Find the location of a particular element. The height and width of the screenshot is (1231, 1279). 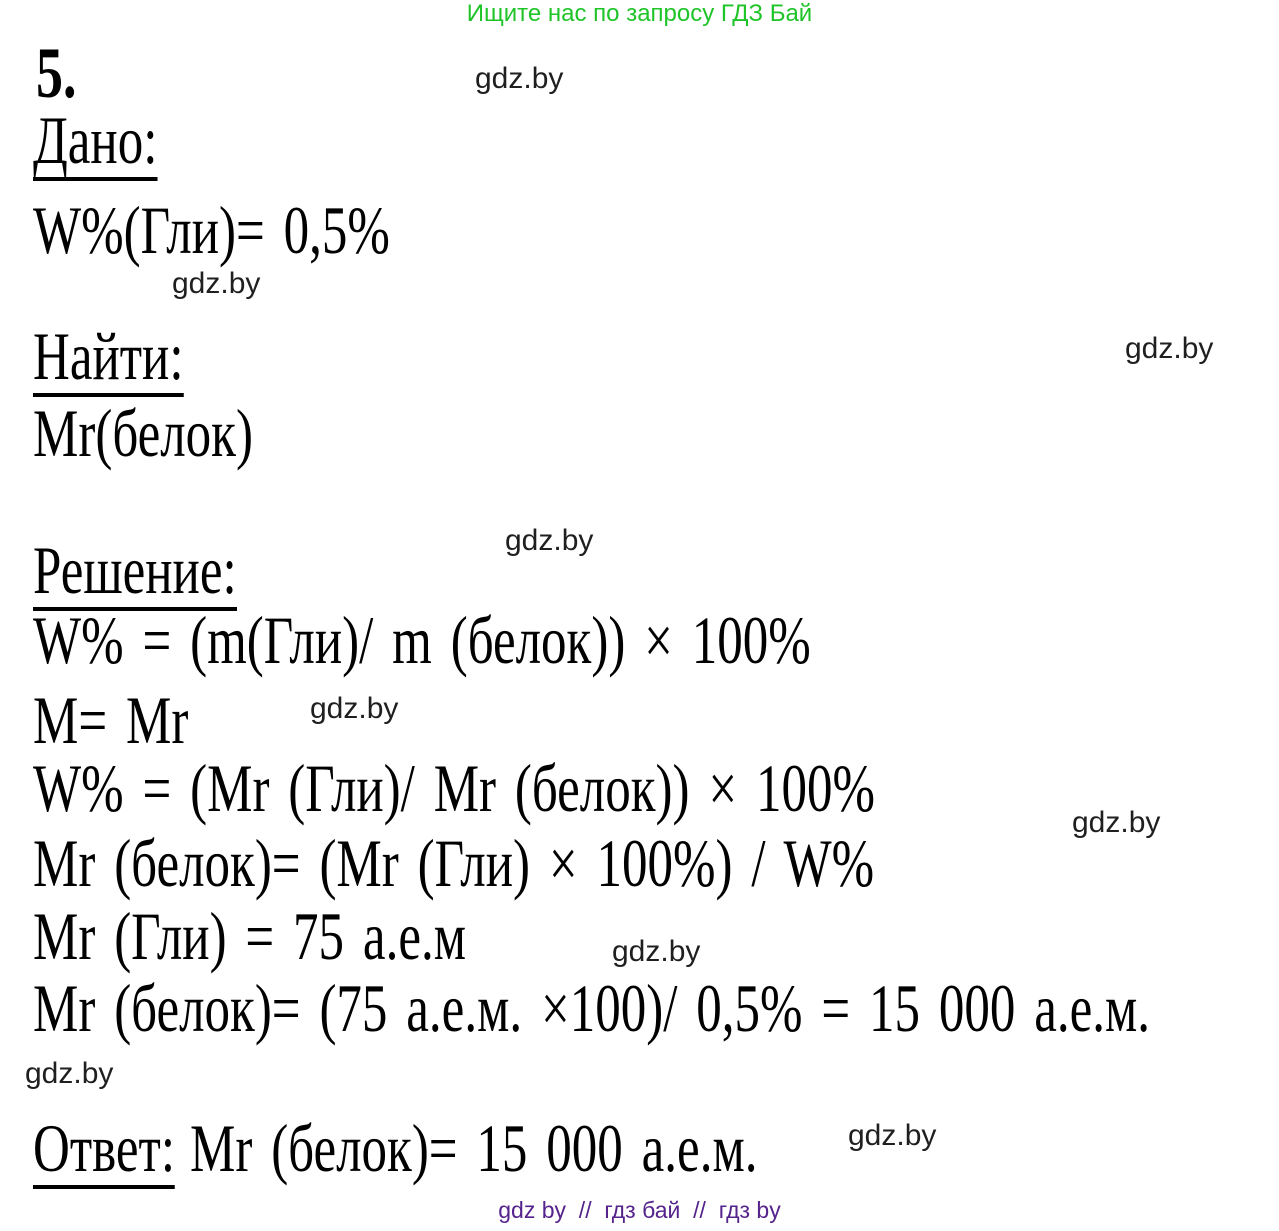

given-section-heading: Дано: is located at coordinates (95, 143).